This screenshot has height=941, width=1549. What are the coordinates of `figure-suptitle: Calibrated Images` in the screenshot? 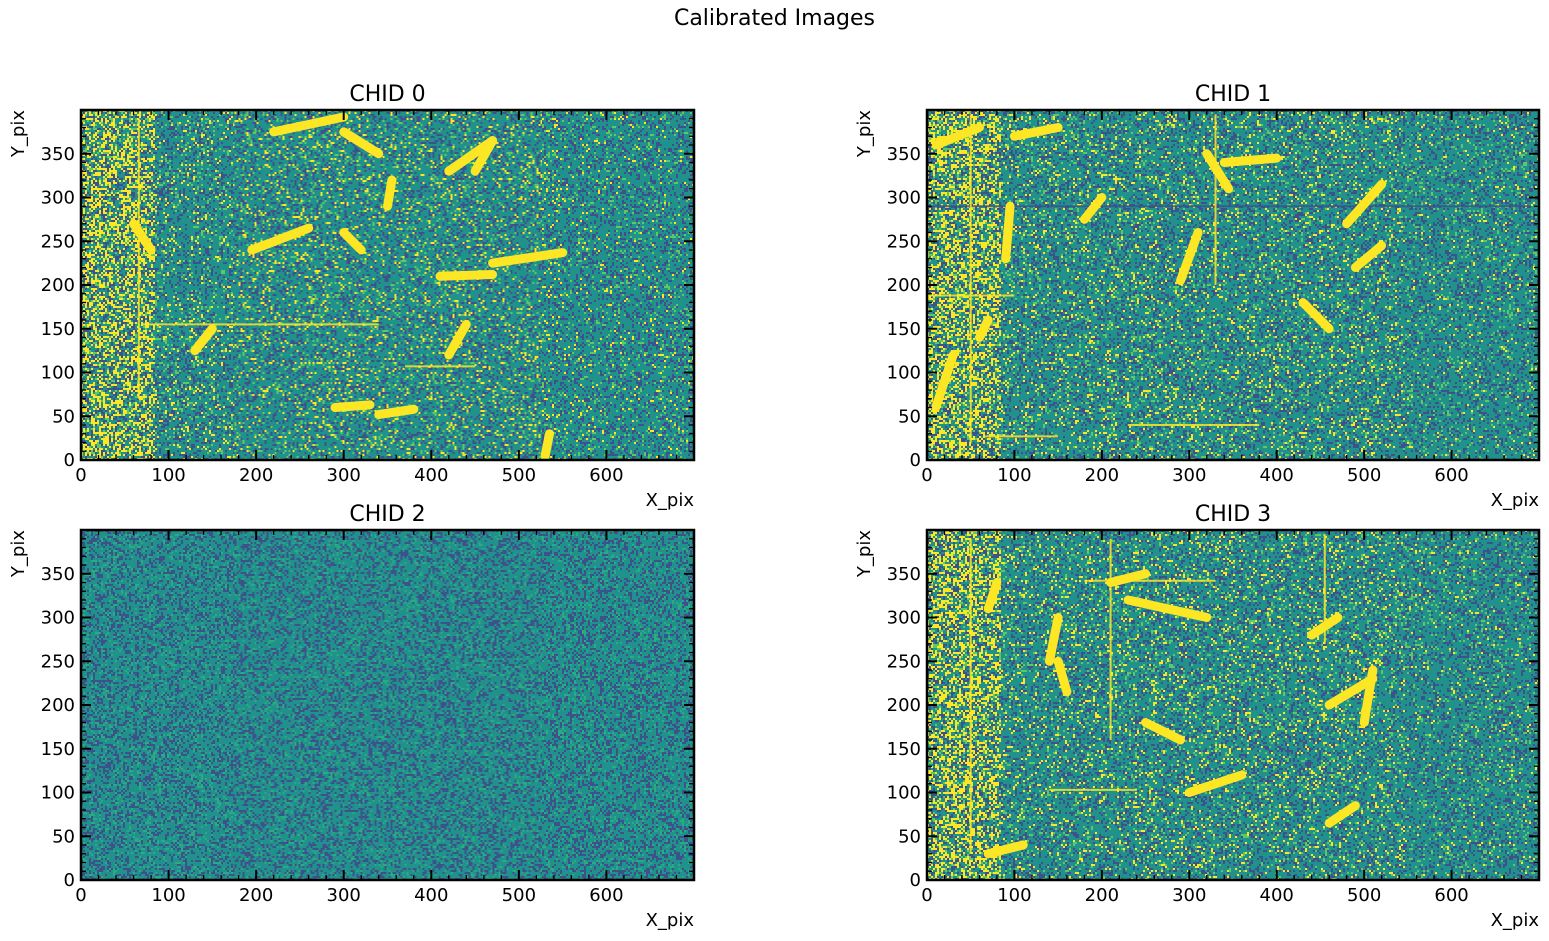 It's located at (774, 18).